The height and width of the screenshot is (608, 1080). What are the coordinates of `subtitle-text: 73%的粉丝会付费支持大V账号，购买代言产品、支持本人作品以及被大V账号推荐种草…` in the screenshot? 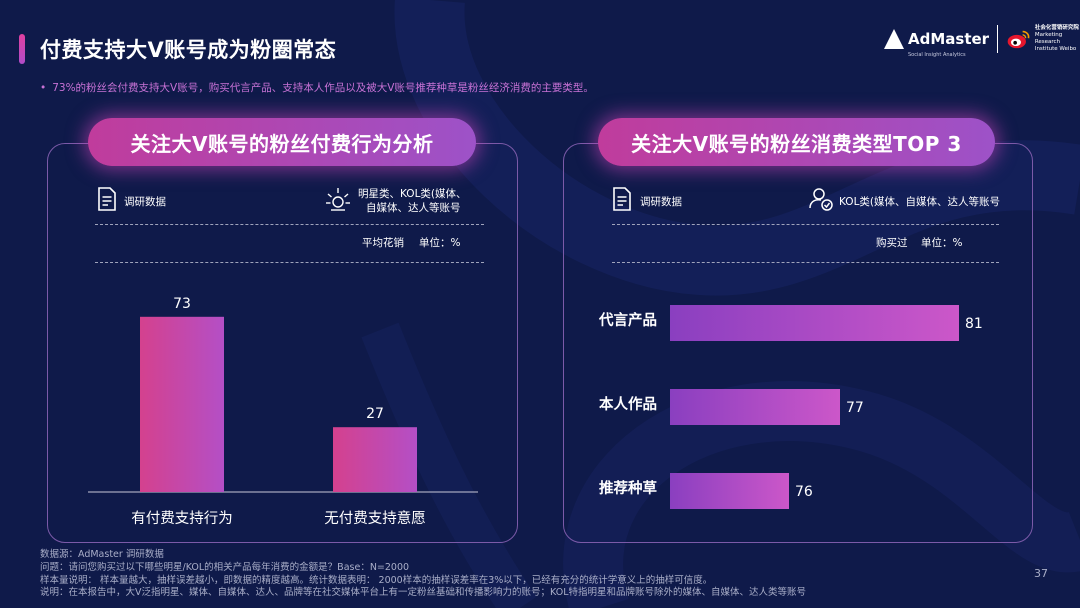 It's located at (323, 88).